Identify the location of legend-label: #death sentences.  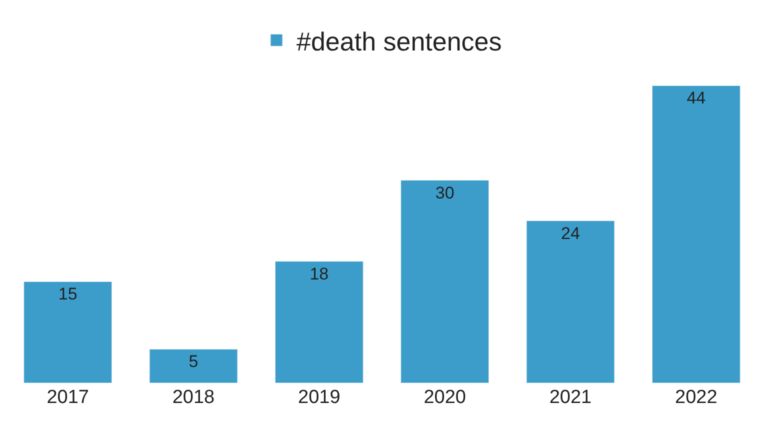
(399, 41).